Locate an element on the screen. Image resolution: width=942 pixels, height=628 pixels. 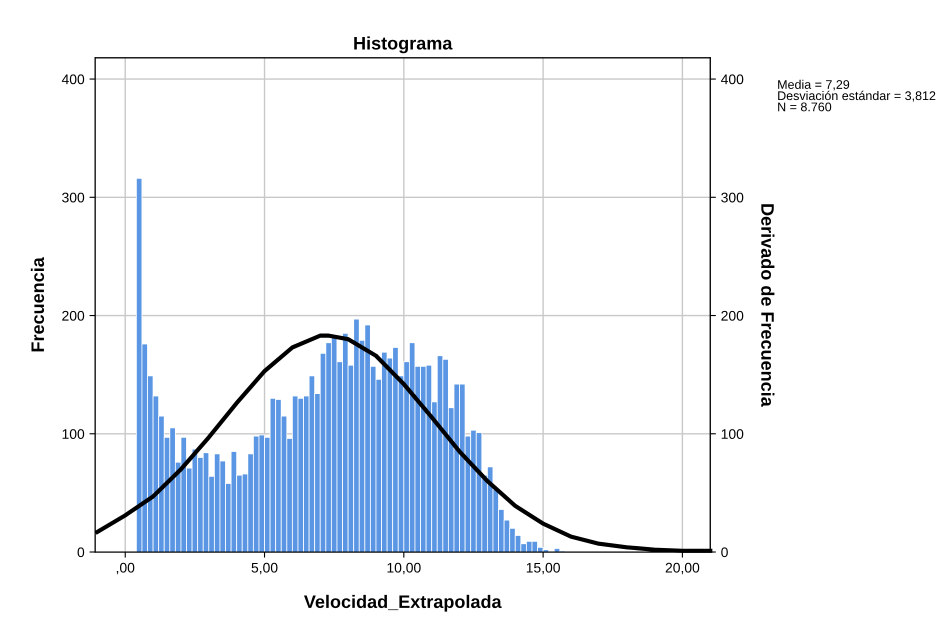
x-tick-label: 5,00 is located at coordinates (265, 568).